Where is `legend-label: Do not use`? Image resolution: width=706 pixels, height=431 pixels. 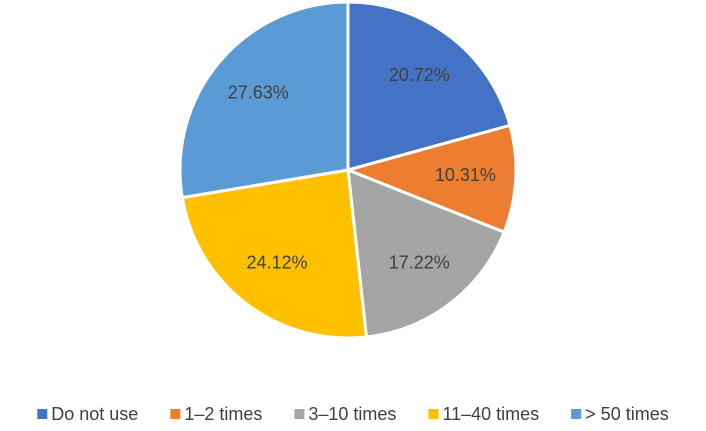 legend-label: Do not use is located at coordinates (94, 414).